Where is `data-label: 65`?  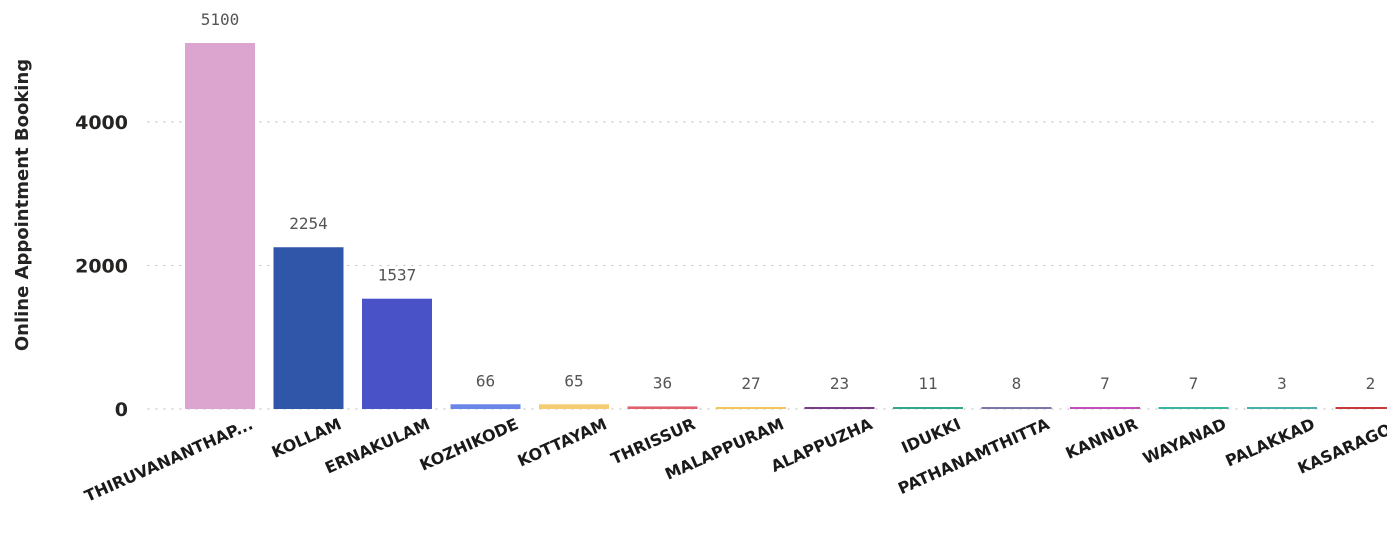 data-label: 65 is located at coordinates (573, 380).